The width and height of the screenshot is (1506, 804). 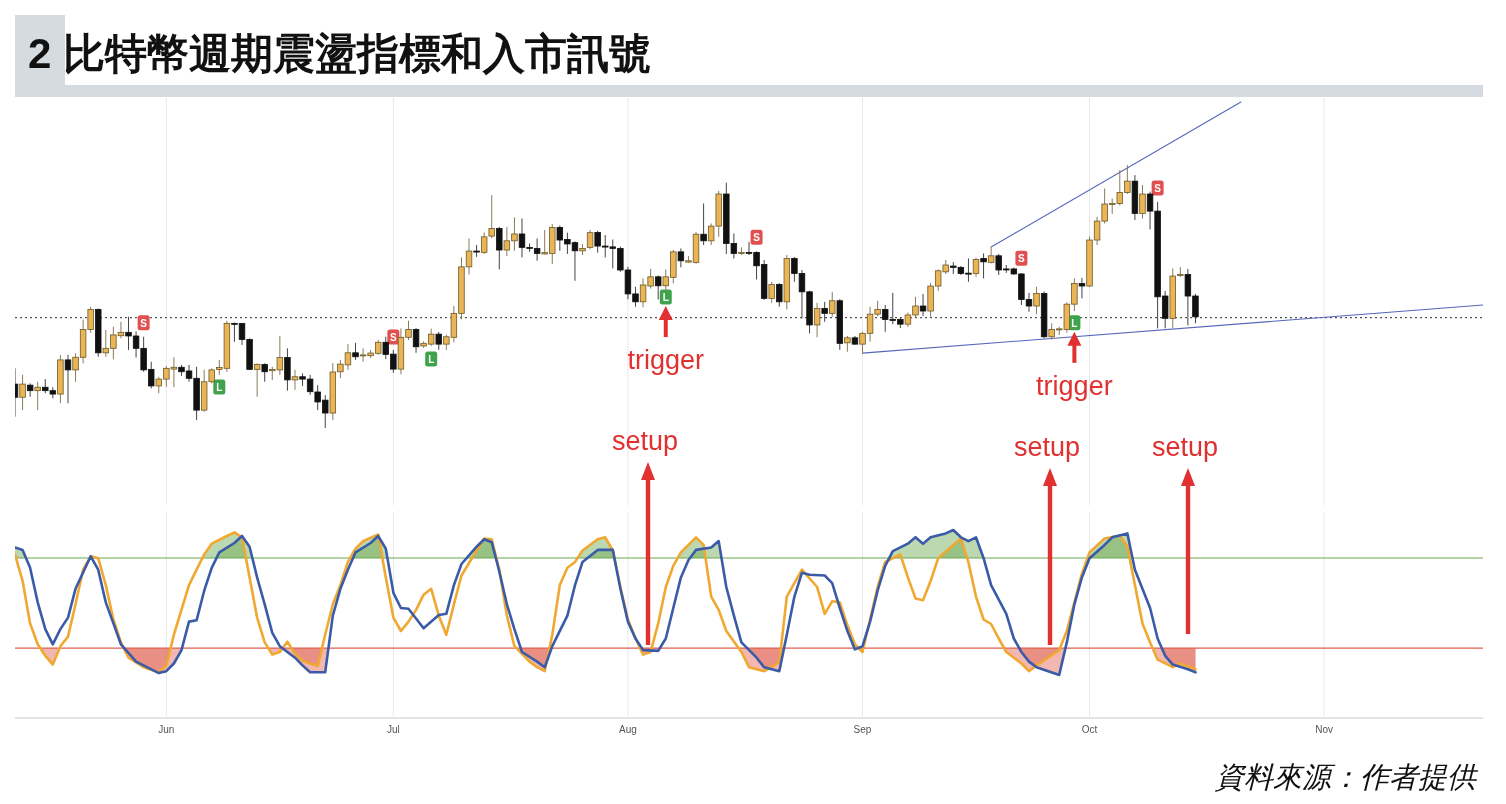 What do you see at coordinates (144, 323) in the screenshot?
I see `series-label: S` at bounding box center [144, 323].